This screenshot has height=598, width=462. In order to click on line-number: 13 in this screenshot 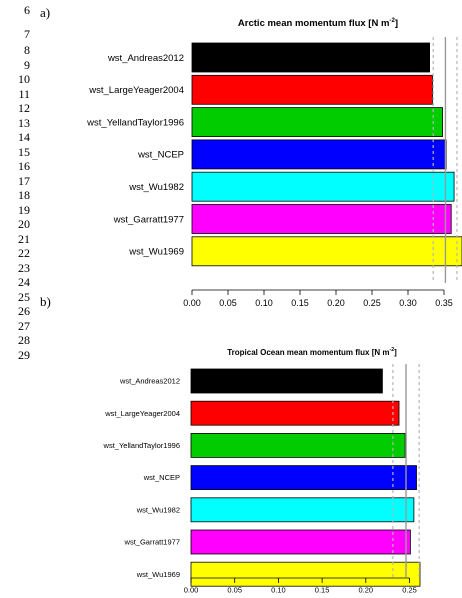, I will do `click(24, 123)`.